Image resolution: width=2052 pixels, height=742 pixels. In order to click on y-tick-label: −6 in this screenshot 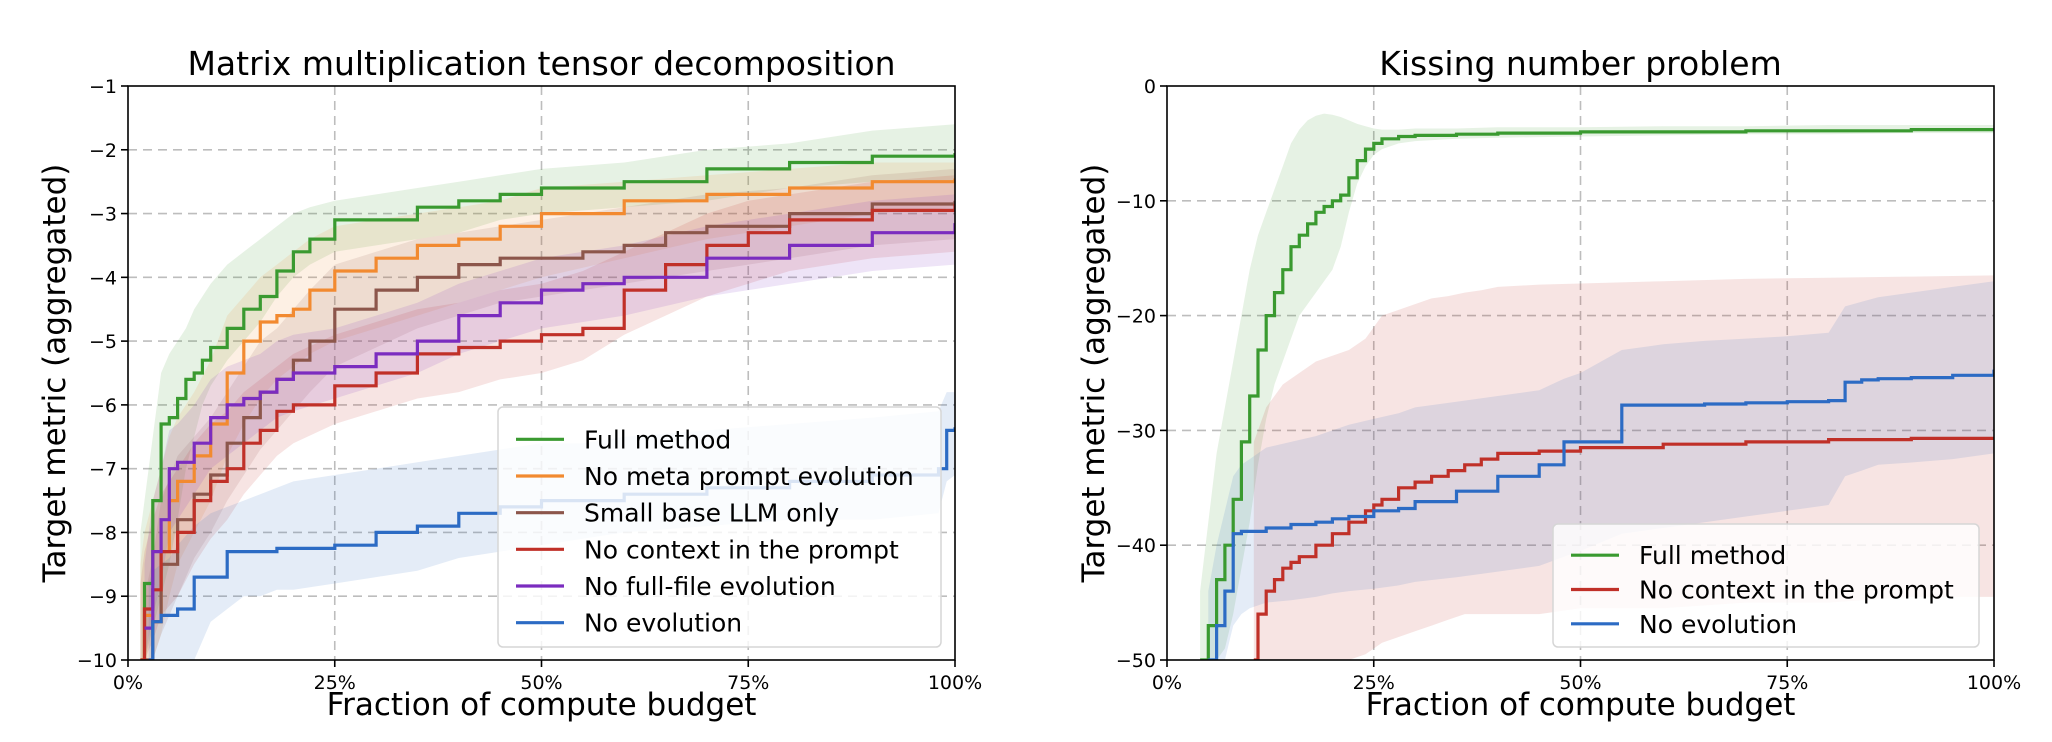, I will do `click(103, 406)`.